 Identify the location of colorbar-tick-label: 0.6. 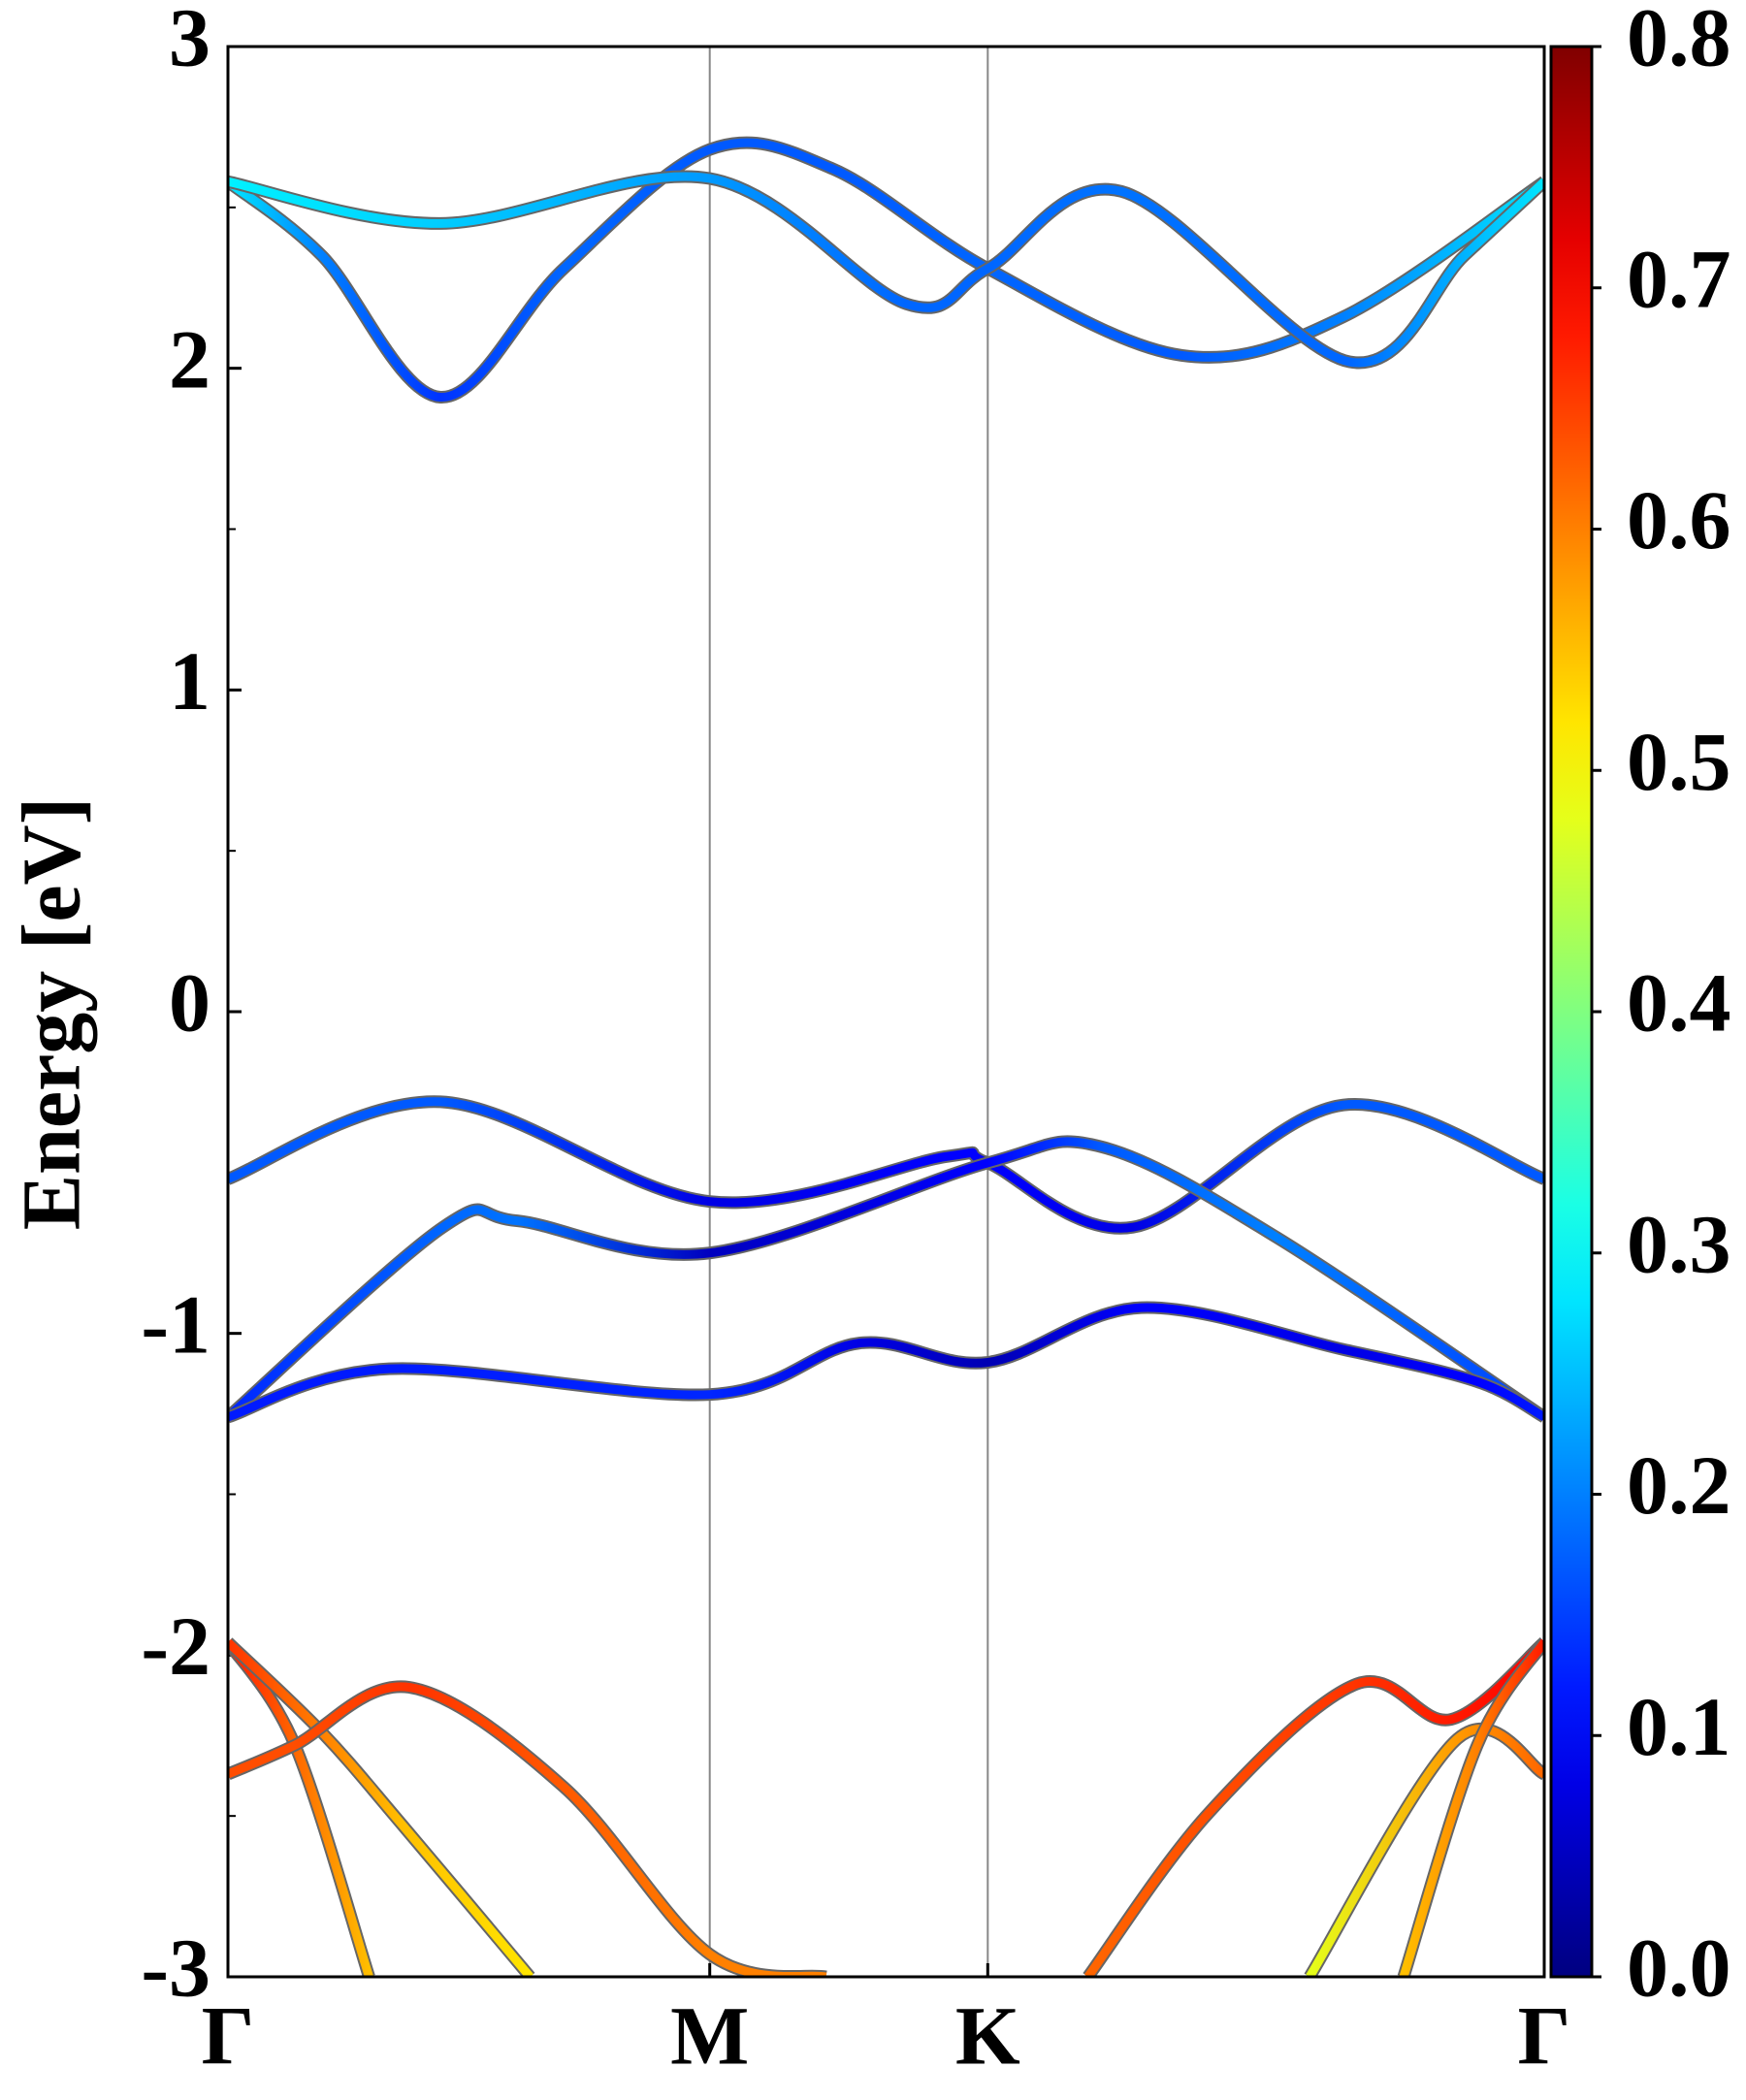
(1679, 519).